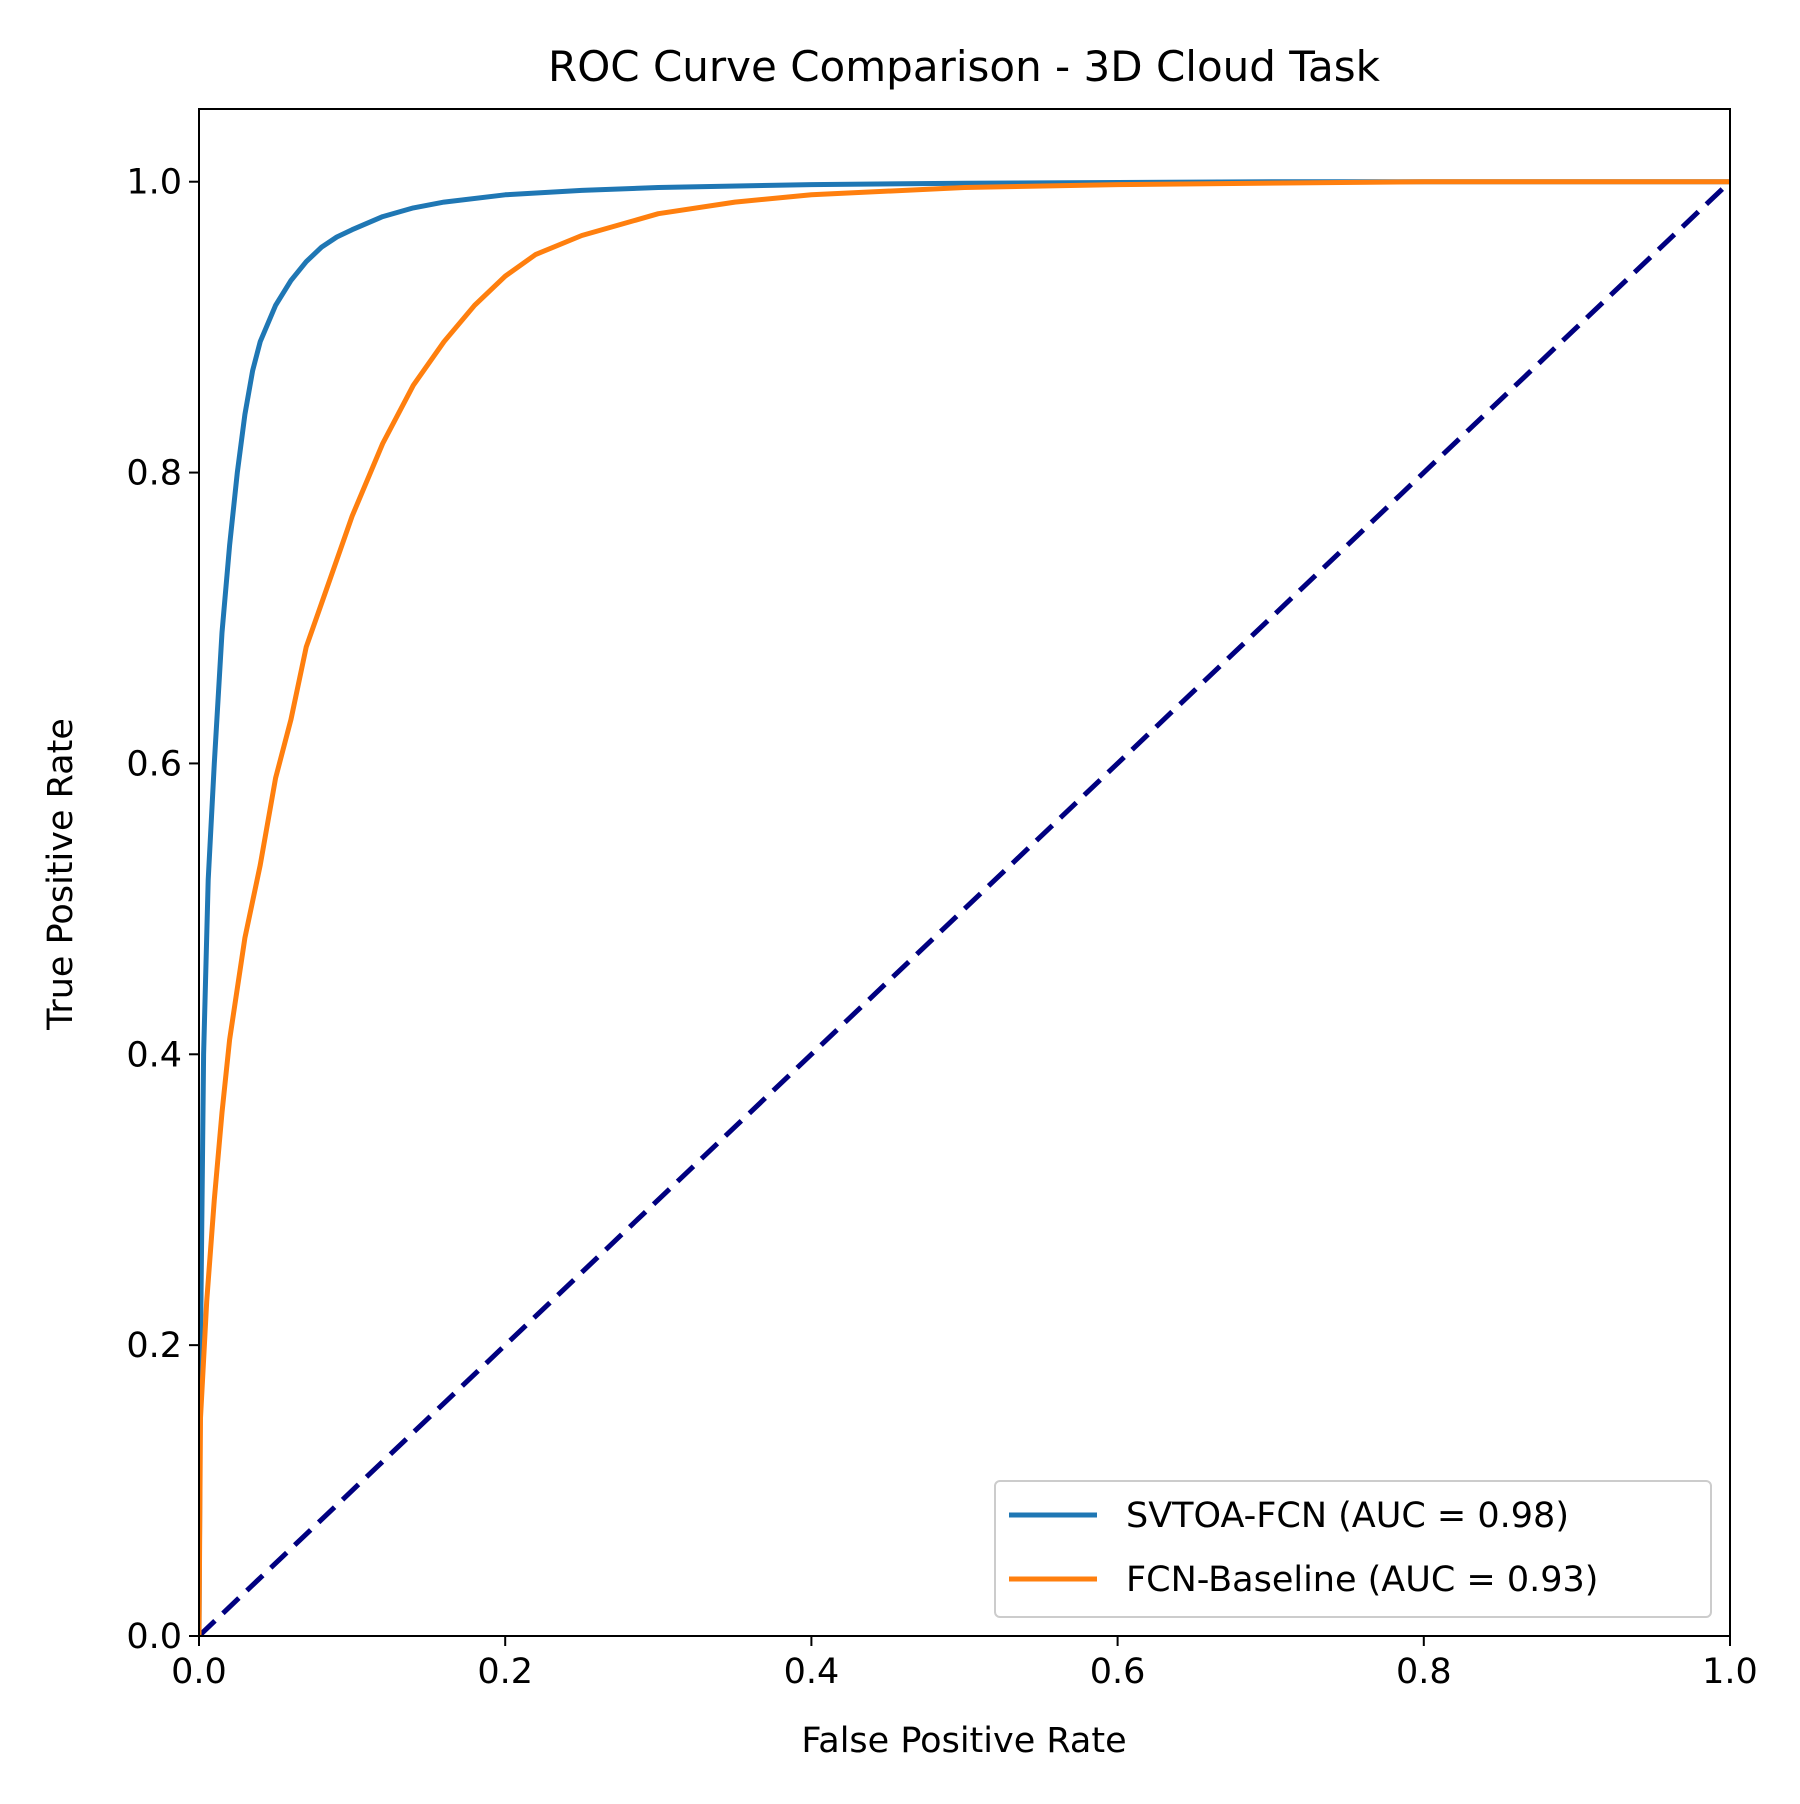 The width and height of the screenshot is (1800, 1804). What do you see at coordinates (154, 183) in the screenshot?
I see `y-tick-label: 1.0` at bounding box center [154, 183].